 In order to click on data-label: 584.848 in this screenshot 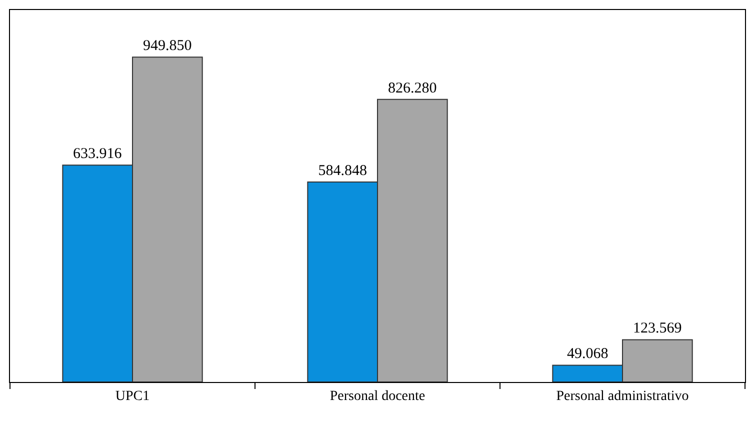, I will do `click(342, 170)`.